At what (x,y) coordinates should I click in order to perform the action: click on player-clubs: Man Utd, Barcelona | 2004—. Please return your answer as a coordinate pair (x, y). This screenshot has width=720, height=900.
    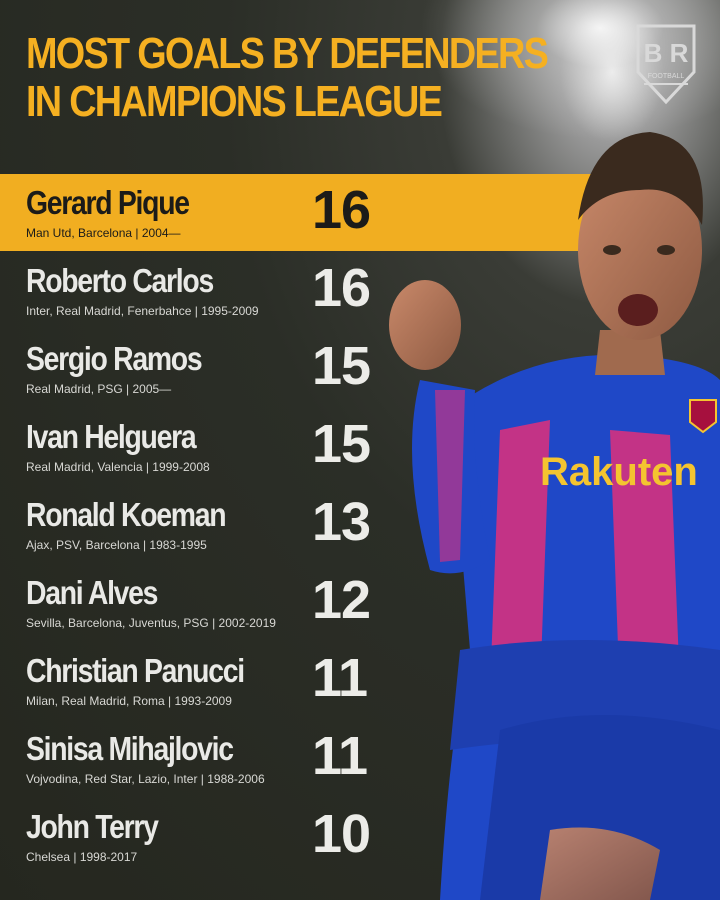
    Looking at the image, I should click on (103, 233).